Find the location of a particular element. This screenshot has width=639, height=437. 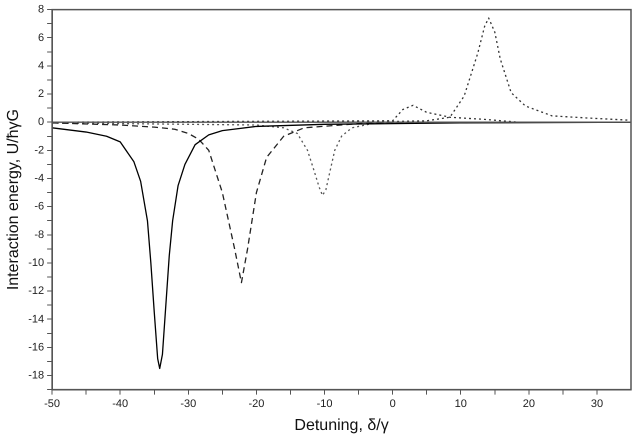

y-tick-label: -12 is located at coordinates (36, 291).